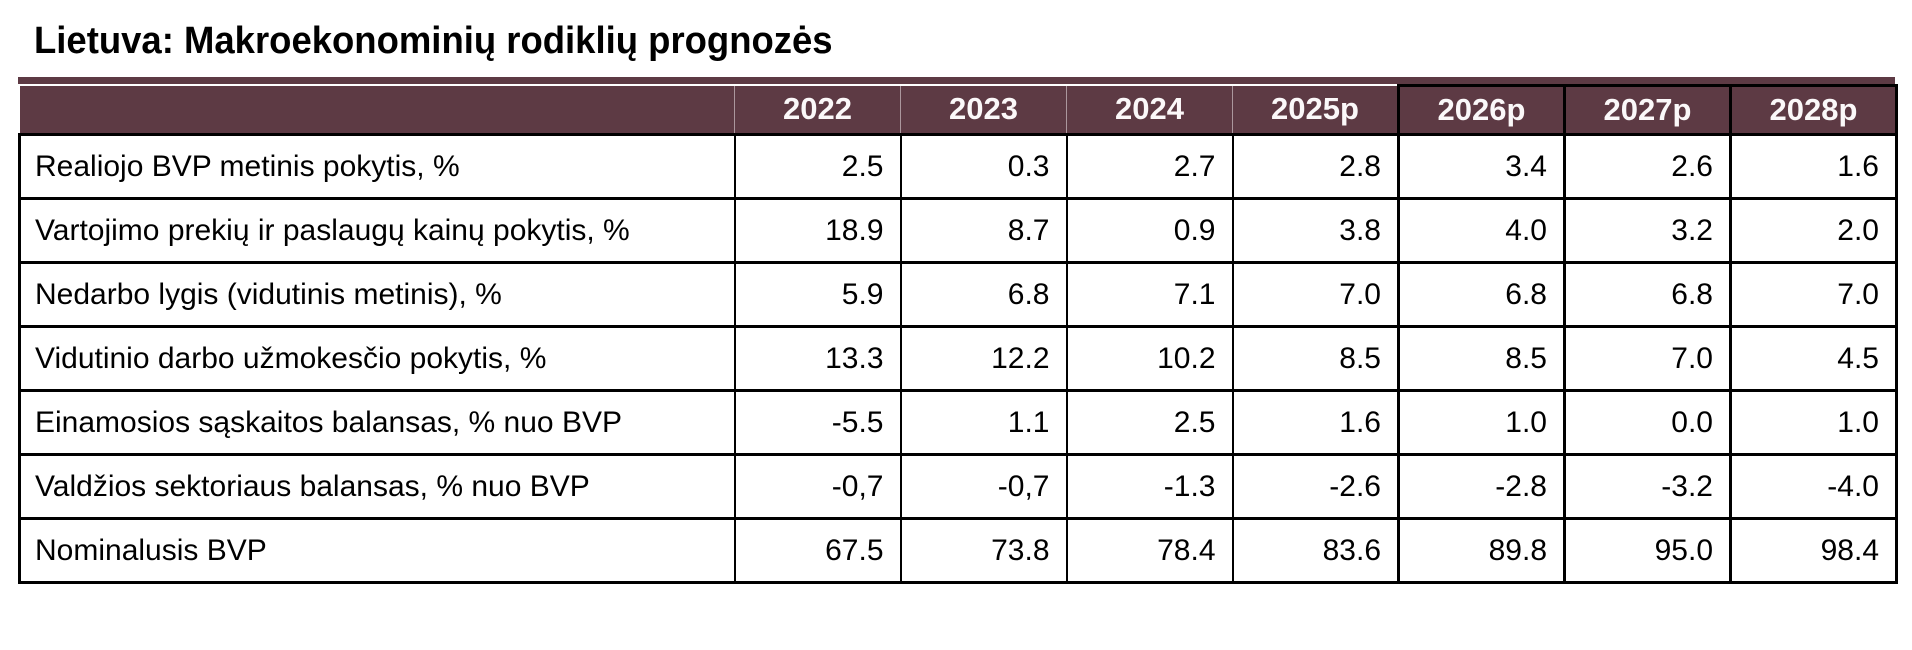 The width and height of the screenshot is (1912, 650). I want to click on header-cell-2024: 2024, so click(1149, 110).